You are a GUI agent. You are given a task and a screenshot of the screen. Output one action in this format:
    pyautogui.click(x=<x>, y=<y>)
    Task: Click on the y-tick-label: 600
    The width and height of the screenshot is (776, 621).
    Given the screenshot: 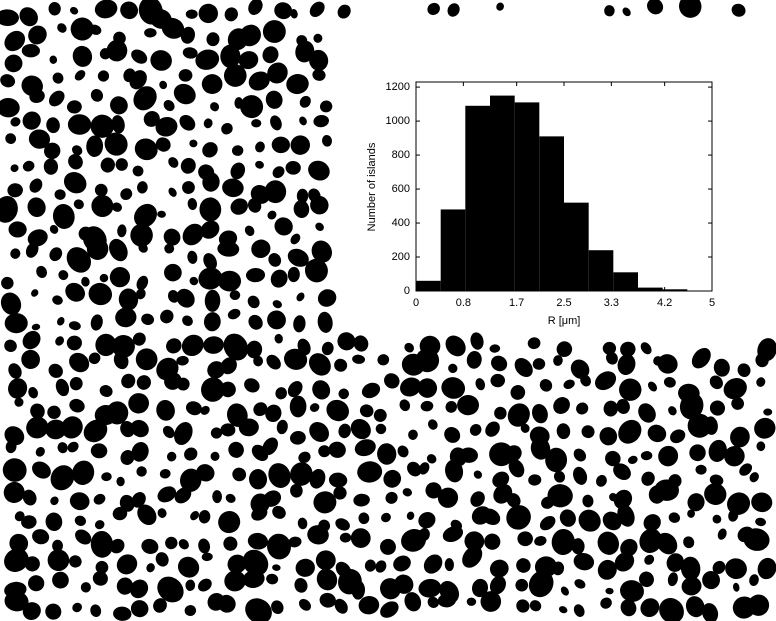 What is the action you would take?
    pyautogui.click(x=401, y=189)
    